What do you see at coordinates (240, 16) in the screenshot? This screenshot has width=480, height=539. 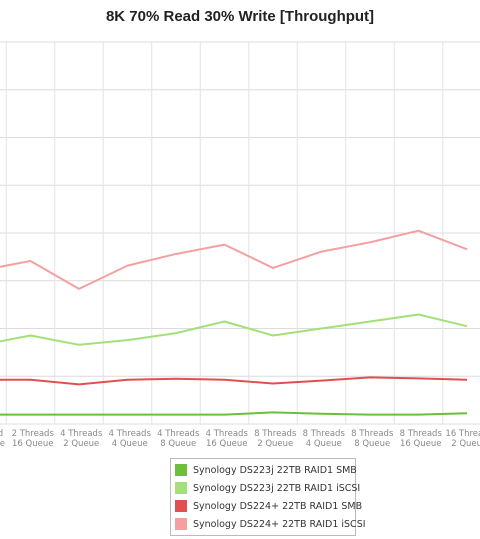 I see `chart-title: 8K 70% Read 30% Write [Throughput]` at bounding box center [240, 16].